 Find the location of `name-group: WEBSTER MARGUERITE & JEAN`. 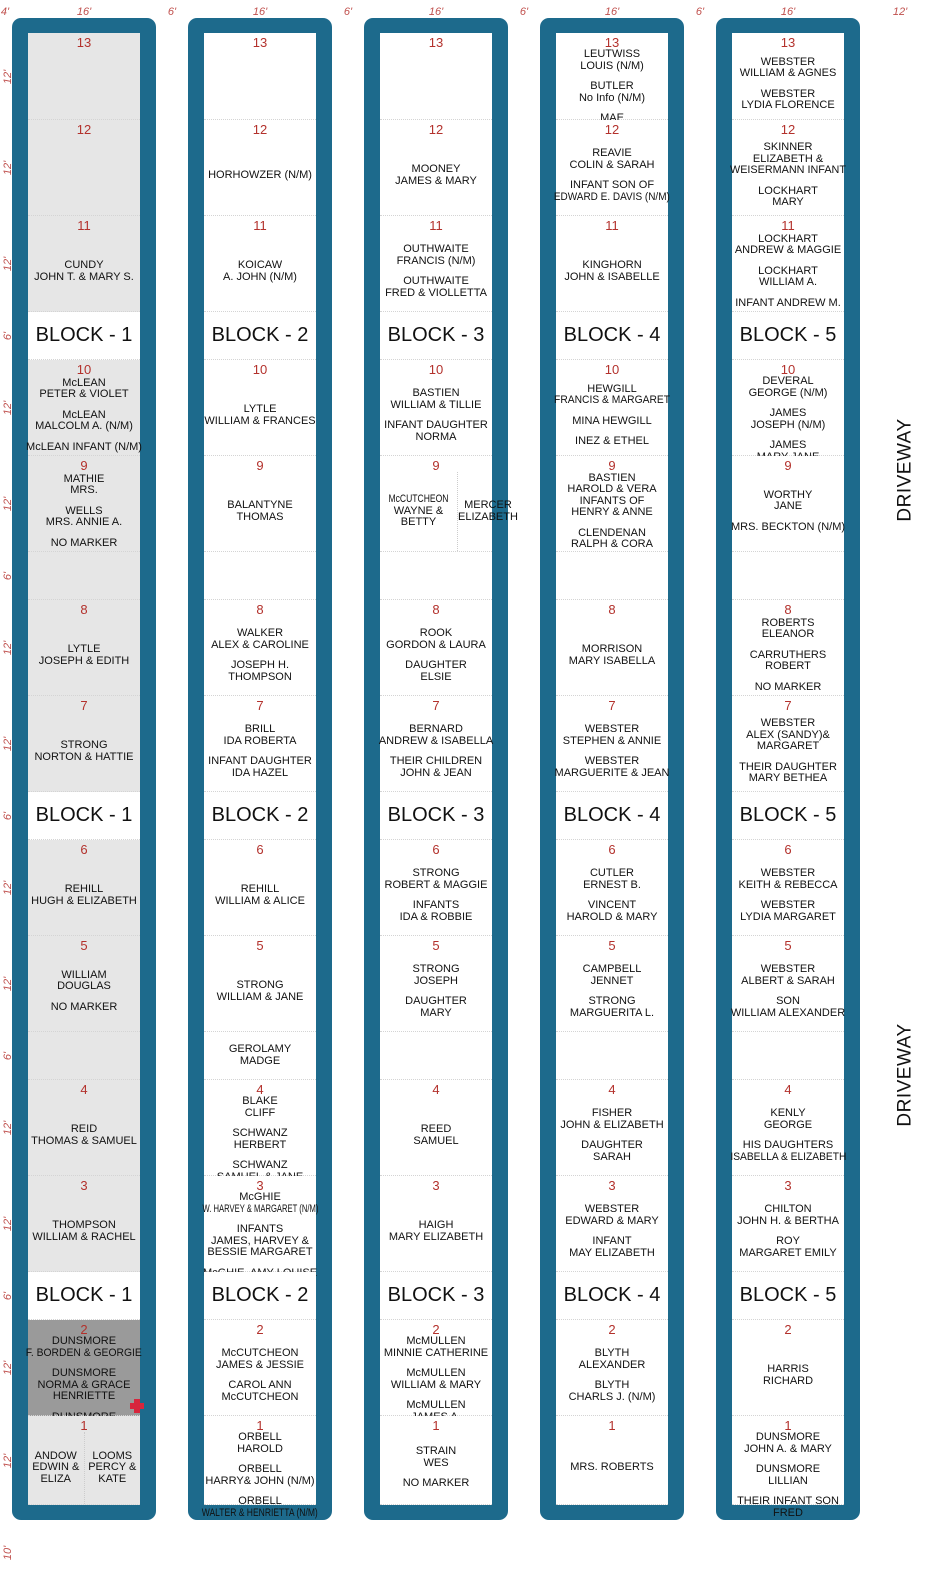

name-group: WEBSTER MARGUERITE & JEAN is located at coordinates (612, 767).